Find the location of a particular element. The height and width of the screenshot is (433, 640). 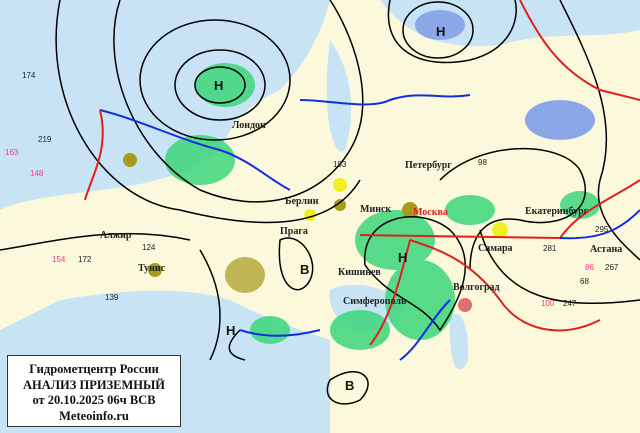

city-label: Тунис is located at coordinates (152, 268).